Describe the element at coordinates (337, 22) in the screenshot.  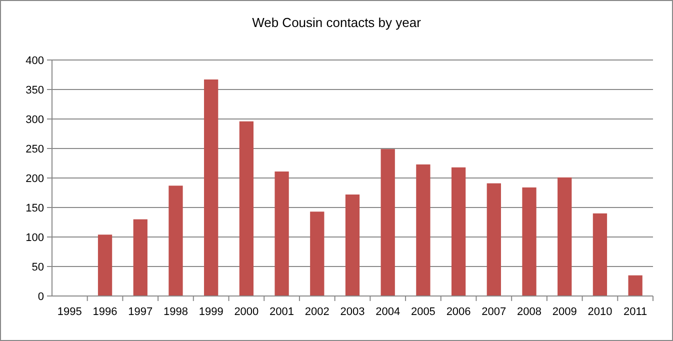
I see `chart-title: Web Cousin contacts by year` at that location.